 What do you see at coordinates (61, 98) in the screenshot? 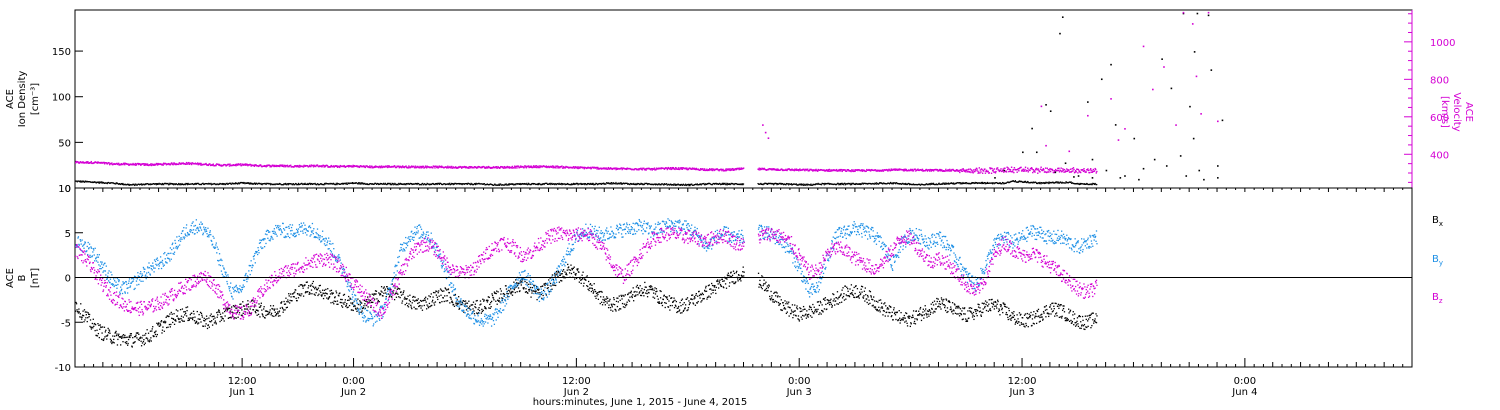
I see `density-tick-label: 100` at bounding box center [61, 98].